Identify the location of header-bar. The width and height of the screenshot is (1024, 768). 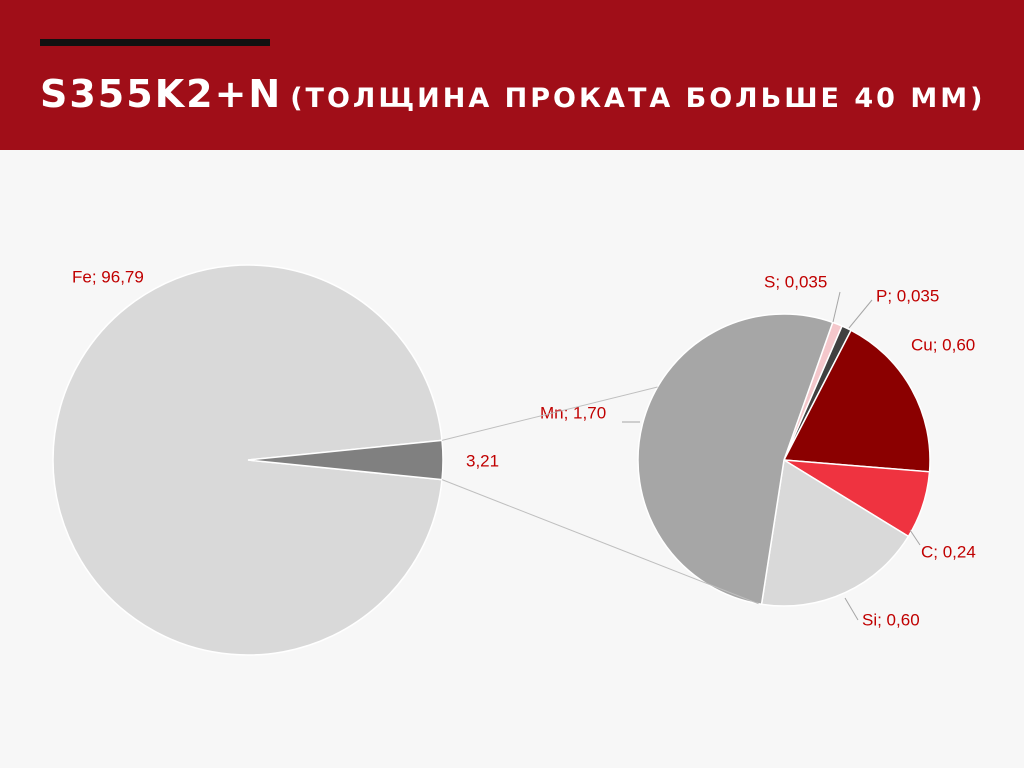
(155, 42).